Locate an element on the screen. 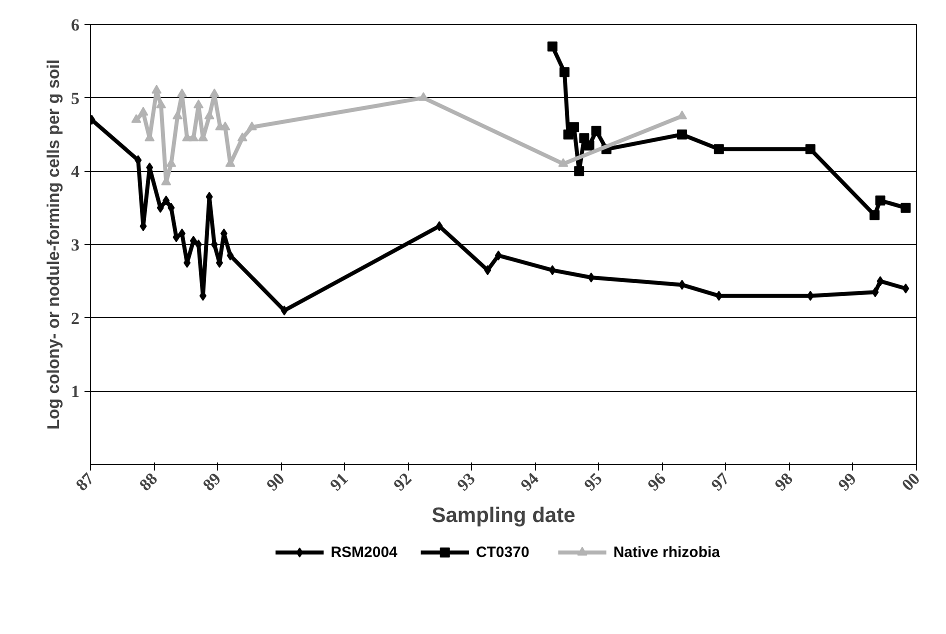 The image size is (946, 634). x-tick-label: 00 is located at coordinates (911, 482).